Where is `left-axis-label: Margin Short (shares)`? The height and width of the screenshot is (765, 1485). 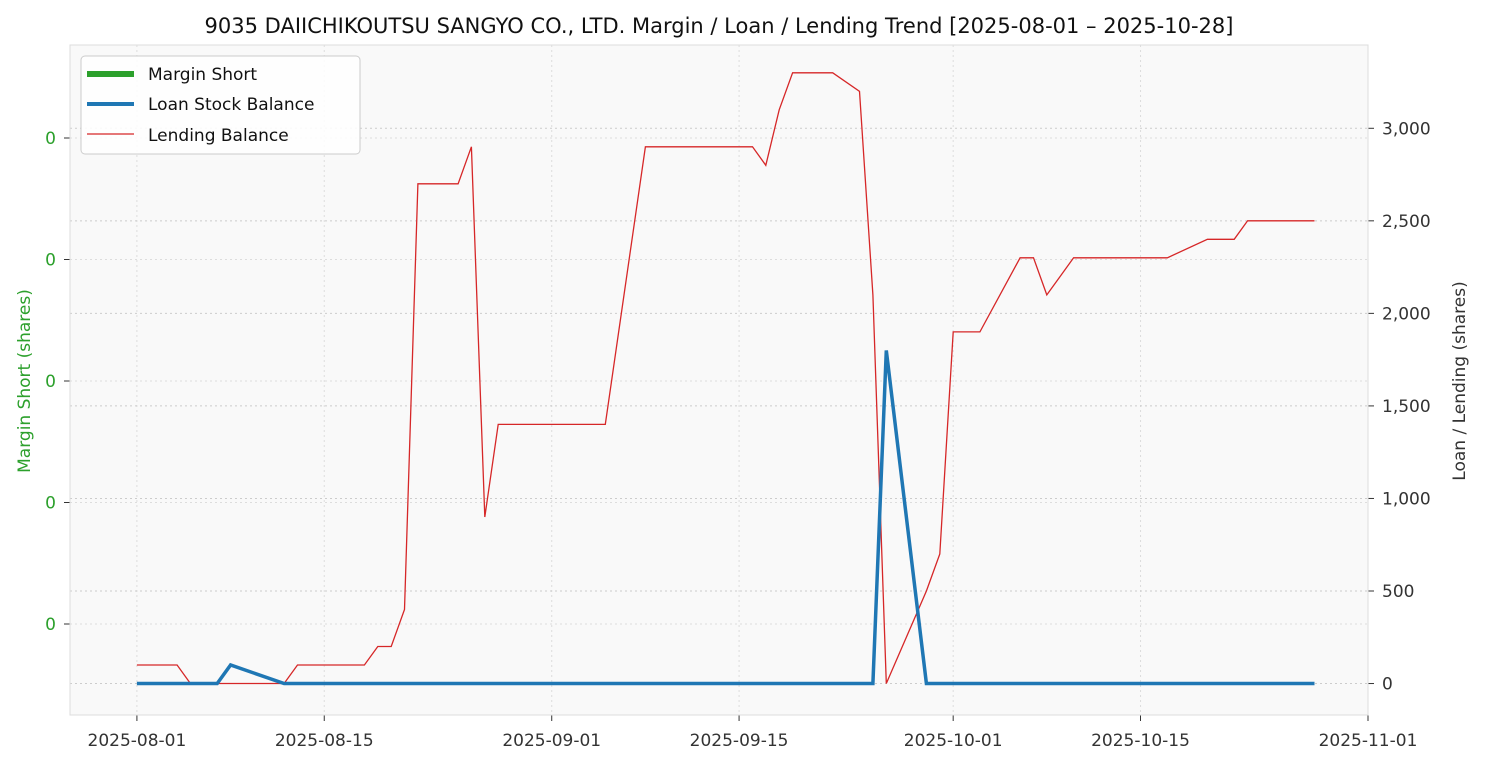
left-axis-label: Margin Short (shares) is located at coordinates (25, 381).